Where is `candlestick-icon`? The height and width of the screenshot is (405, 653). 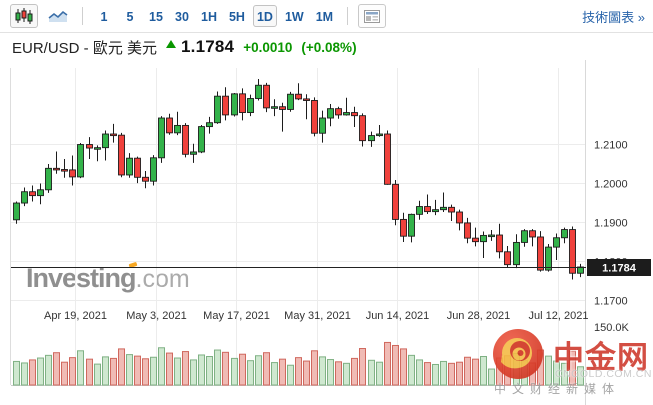 candlestick-icon is located at coordinates (24, 16).